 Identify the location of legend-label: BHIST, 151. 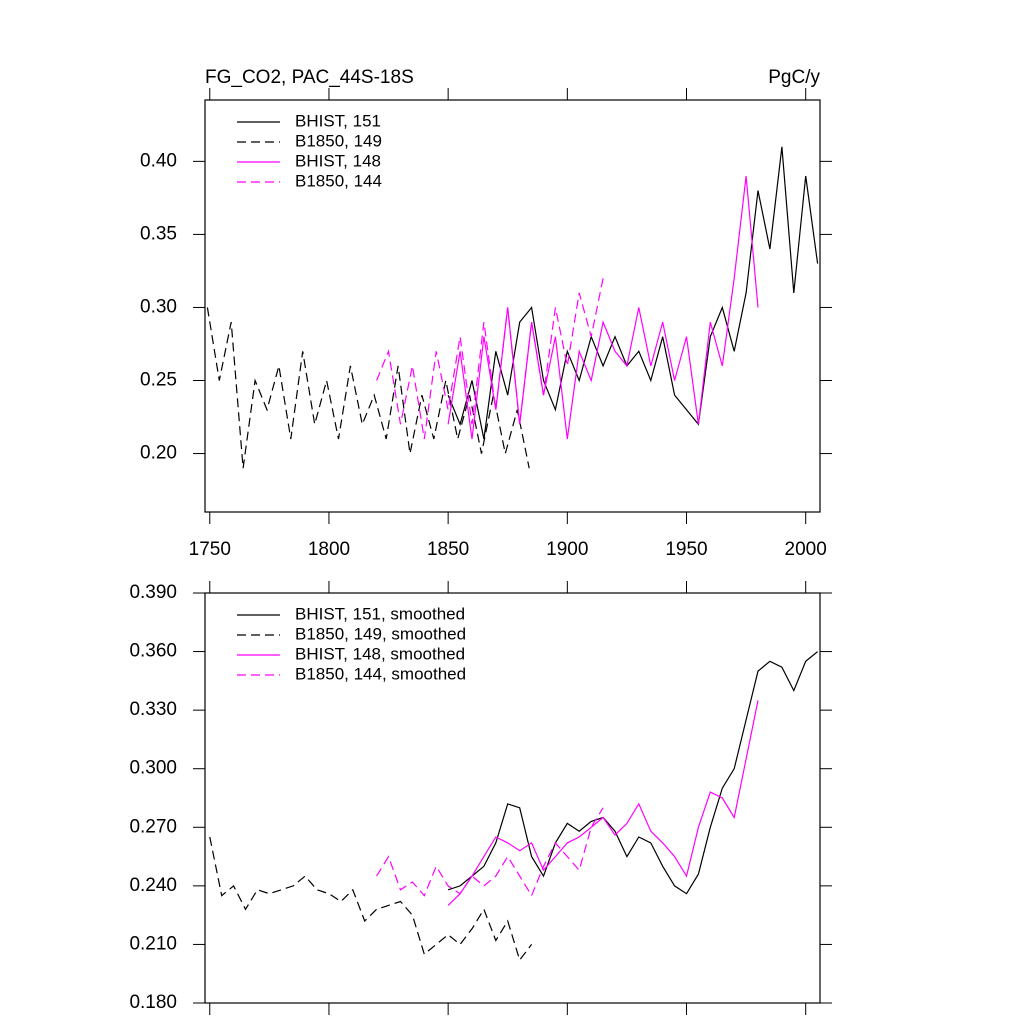
(338, 120).